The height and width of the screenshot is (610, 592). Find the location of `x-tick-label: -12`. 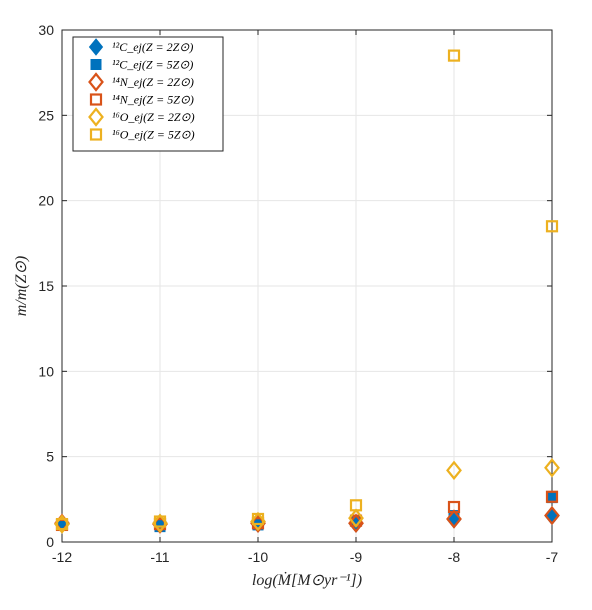

x-tick-label: -12 is located at coordinates (62, 557).